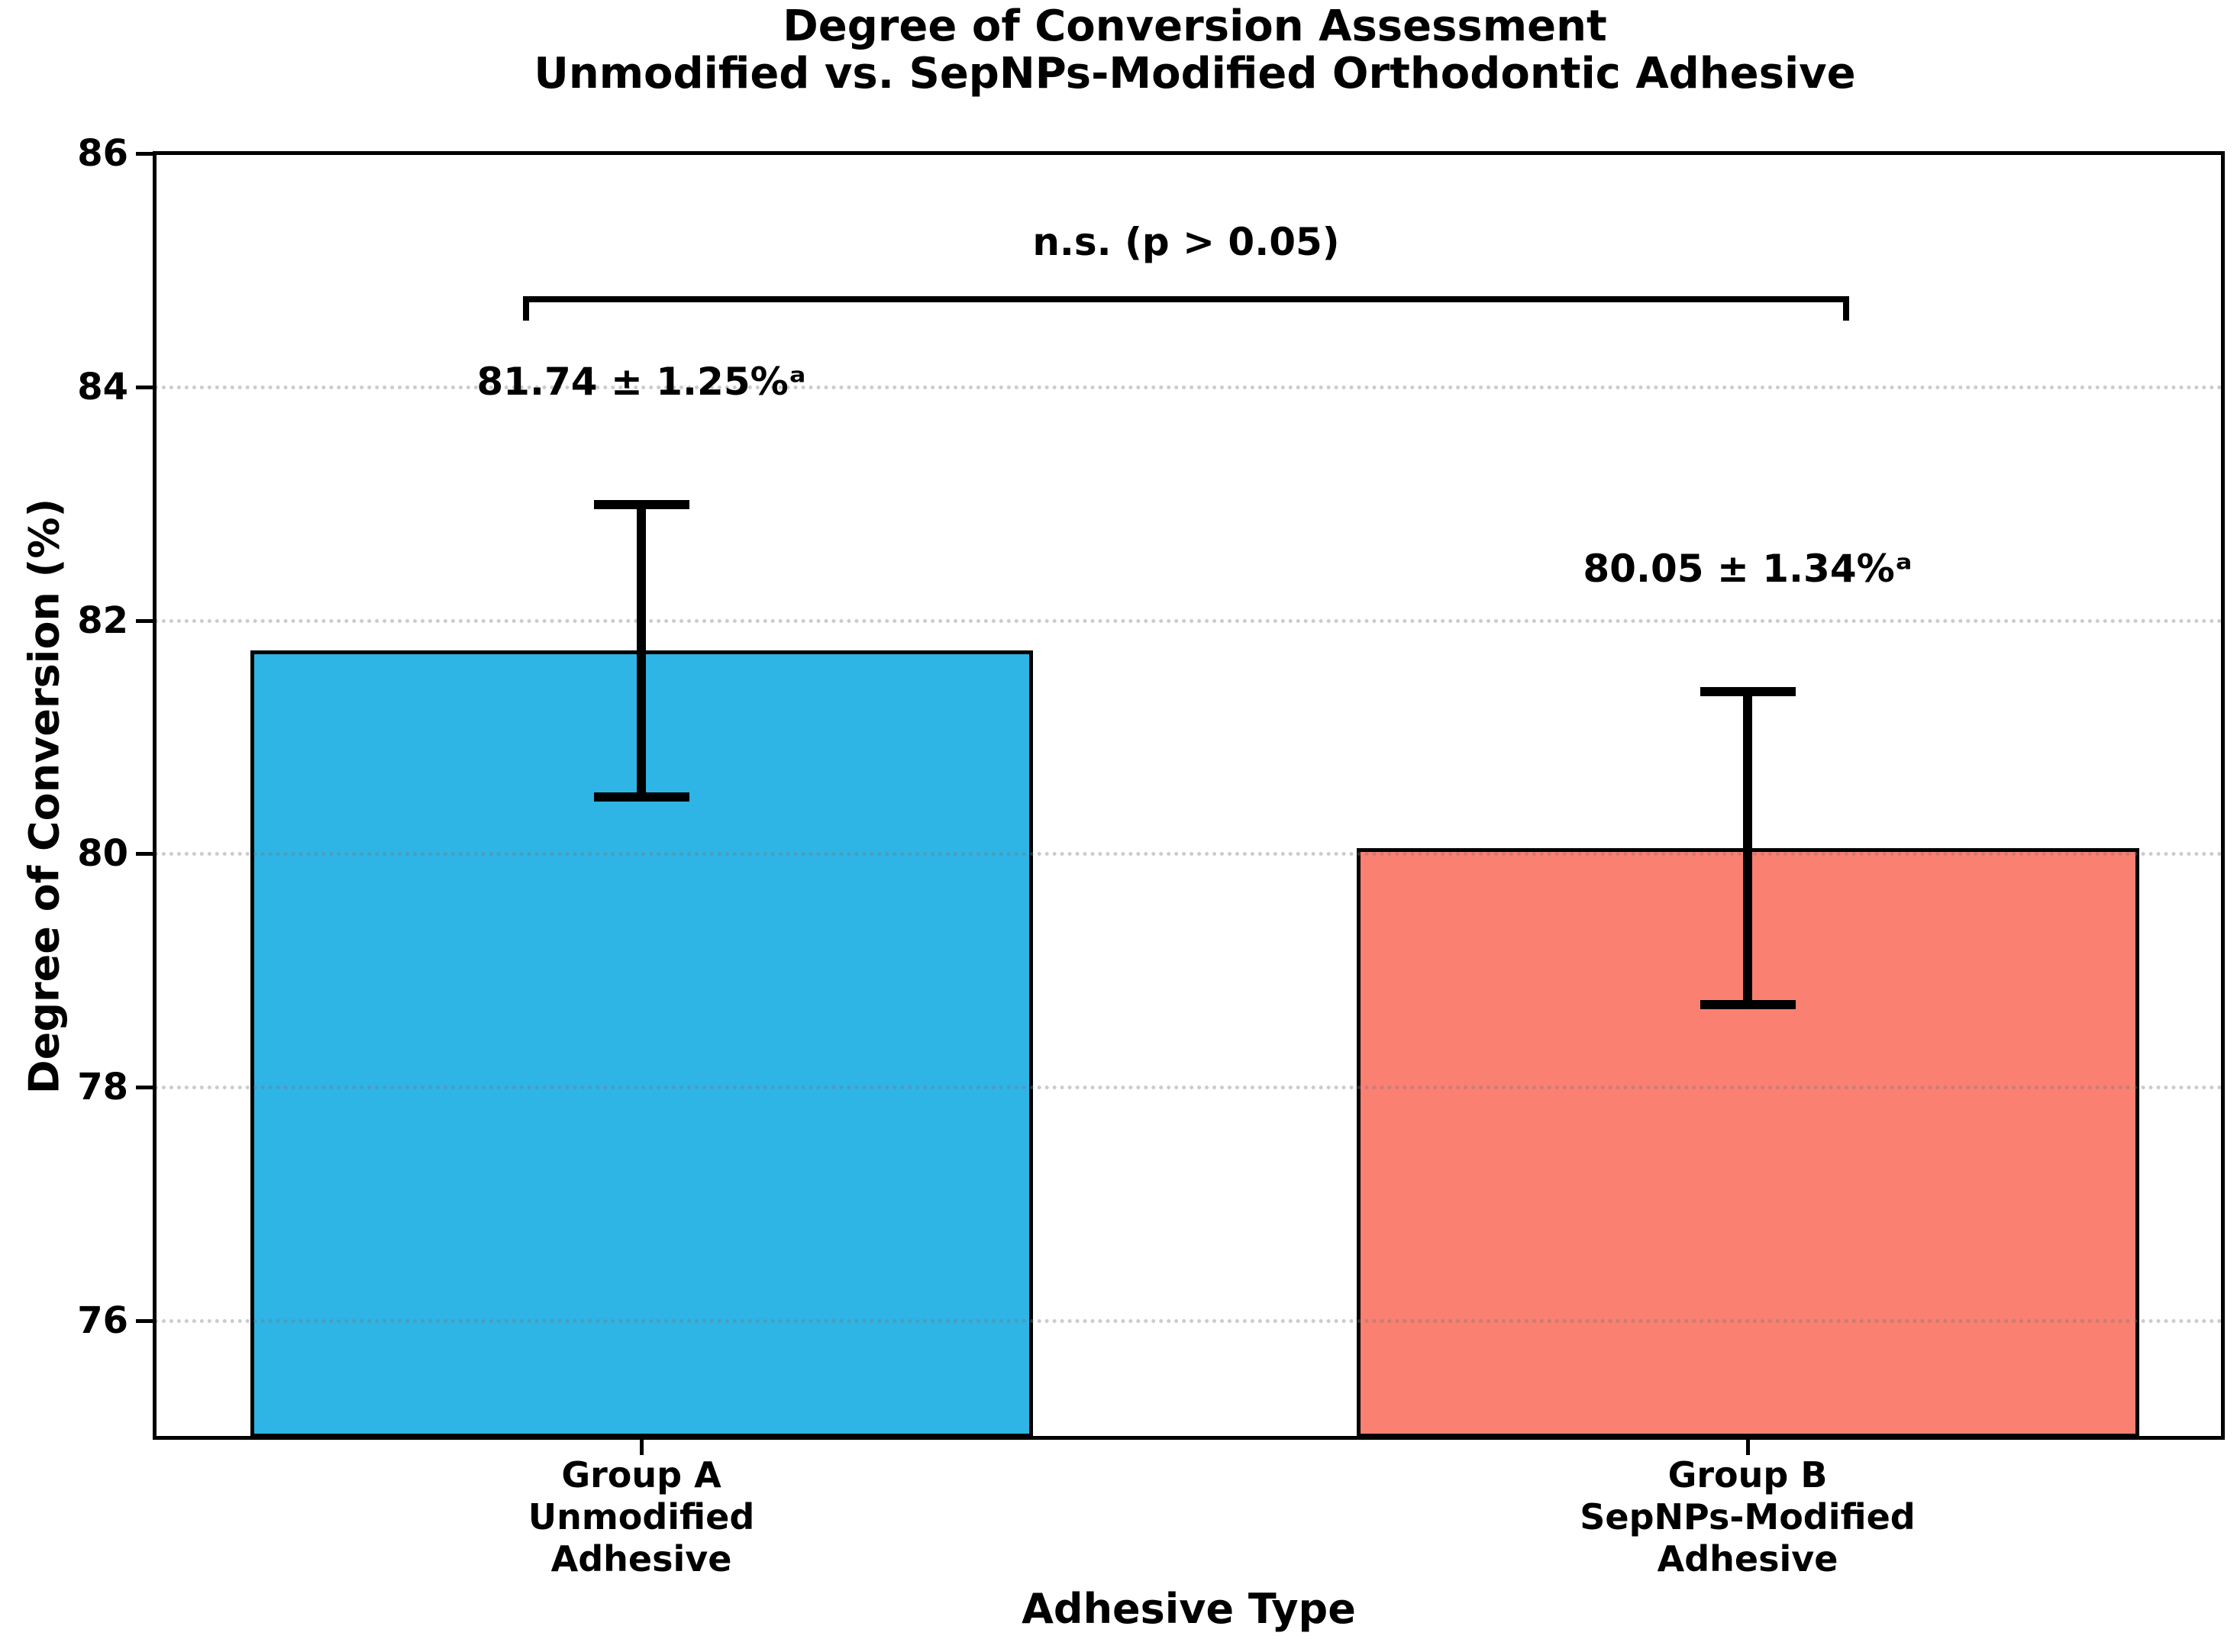  I want to click on y-tick-label-86: 86, so click(103, 153).